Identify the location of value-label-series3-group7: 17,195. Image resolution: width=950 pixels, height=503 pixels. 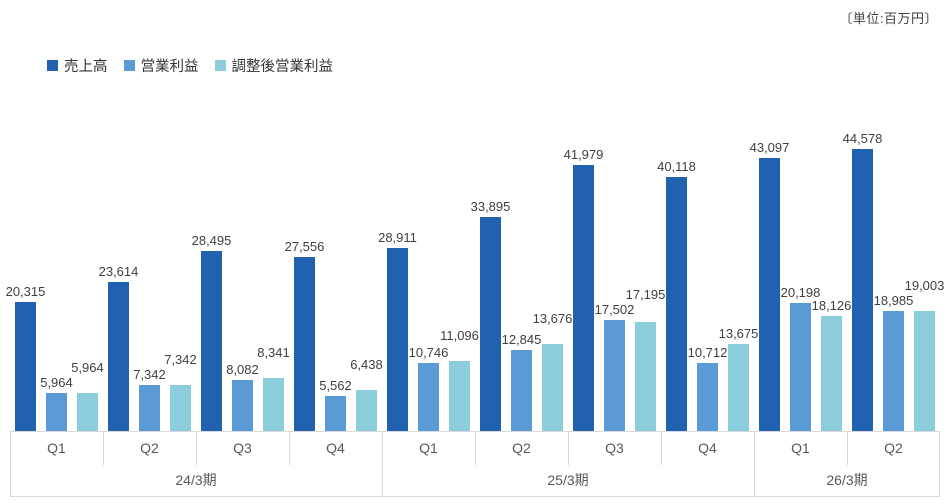
(645, 294).